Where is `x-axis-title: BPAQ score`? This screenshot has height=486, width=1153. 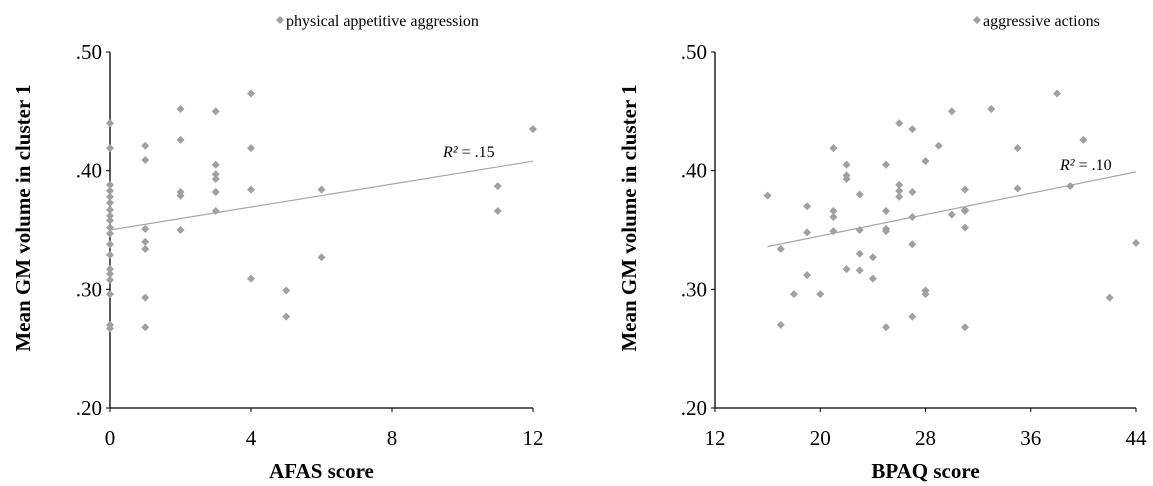 x-axis-title: BPAQ score is located at coordinates (925, 471).